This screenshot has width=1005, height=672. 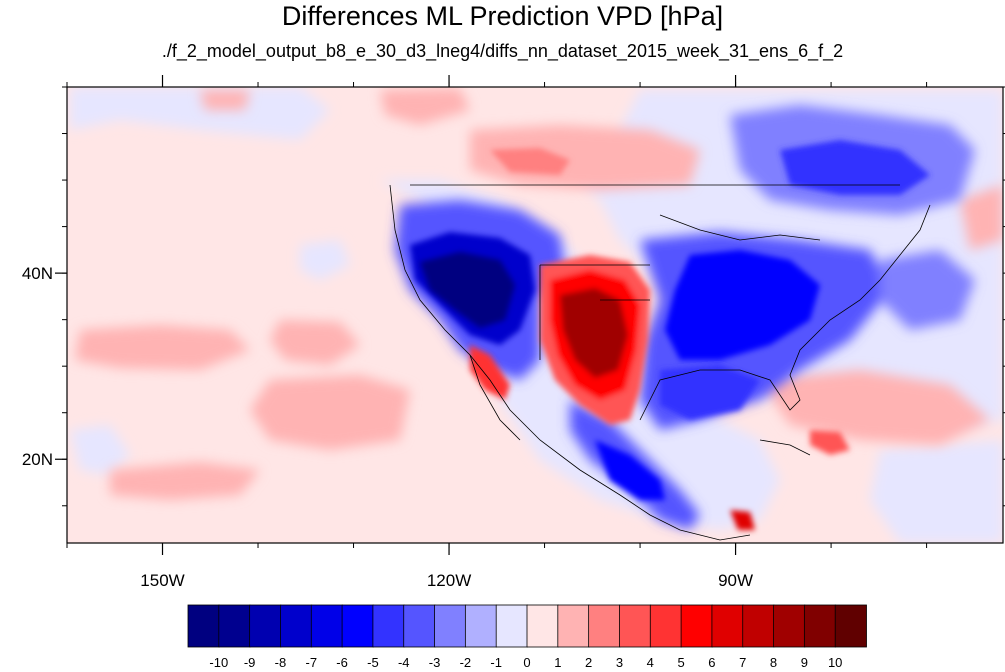 I want to click on colorbar-tick-label: 0, so click(x=526, y=662).